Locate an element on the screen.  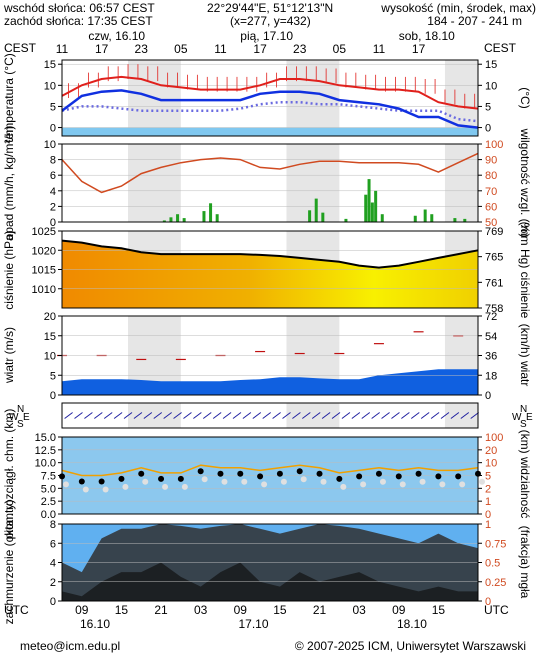
compass-right-w: W is located at coordinates (517, 417).